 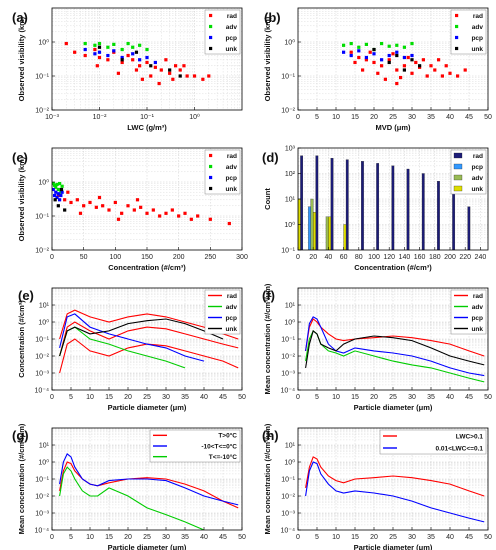 I want to click on x-tick-label: 20, so click(x=128, y=537).